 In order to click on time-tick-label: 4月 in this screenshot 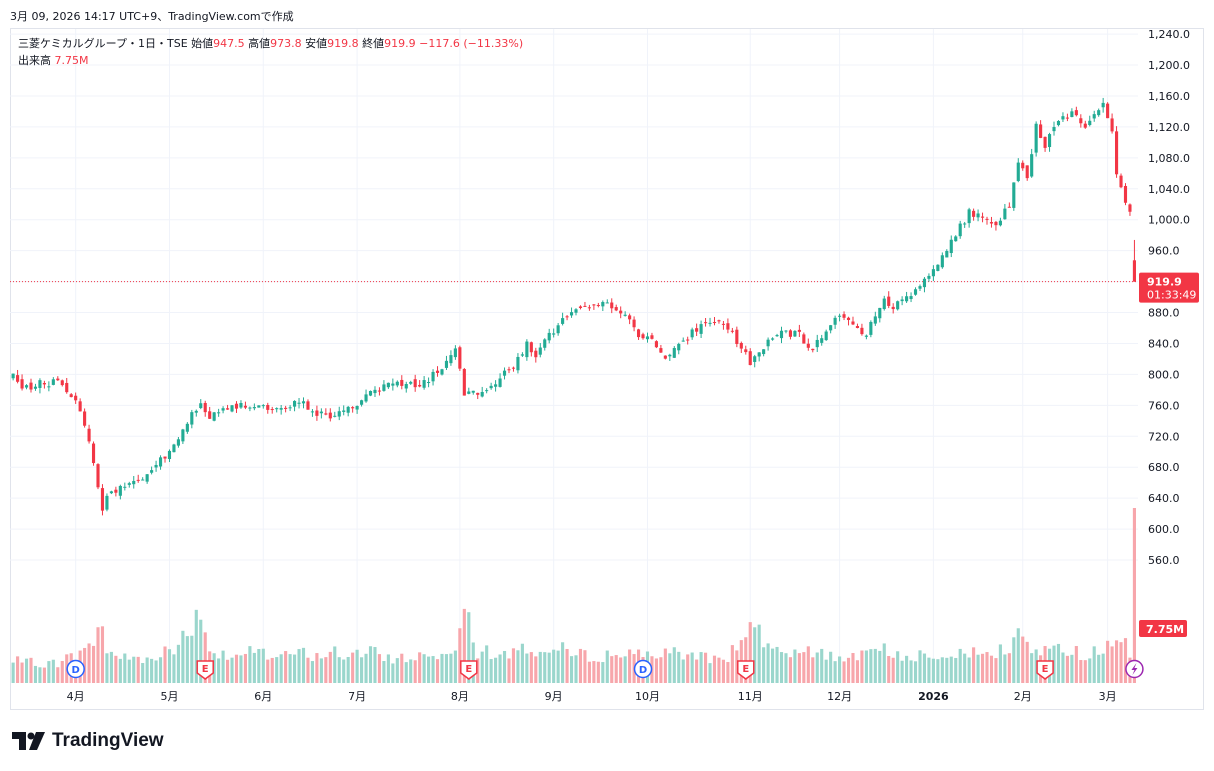, I will do `click(76, 696)`.